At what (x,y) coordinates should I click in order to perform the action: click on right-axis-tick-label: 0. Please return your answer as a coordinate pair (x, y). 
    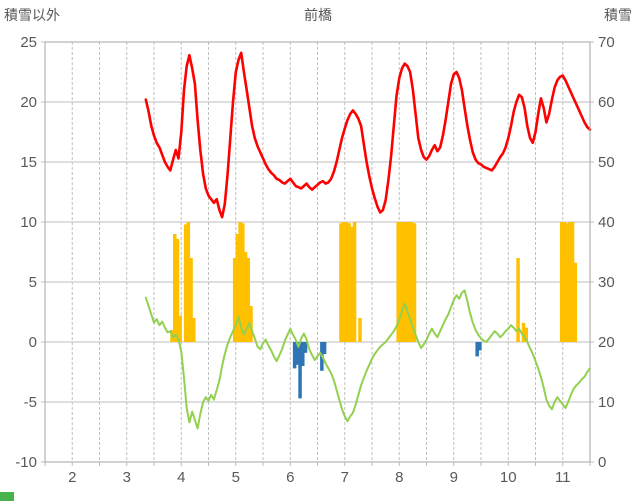
    Looking at the image, I should click on (602, 462).